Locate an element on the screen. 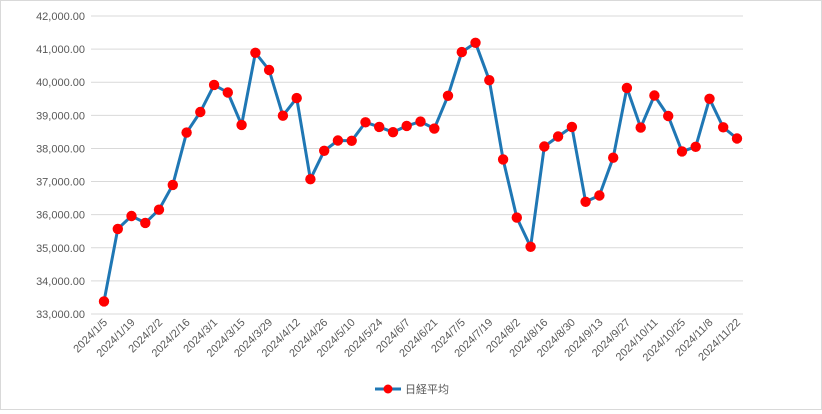 The height and width of the screenshot is (414, 822). y-tick-label: 38,000.00 is located at coordinates (60, 149).